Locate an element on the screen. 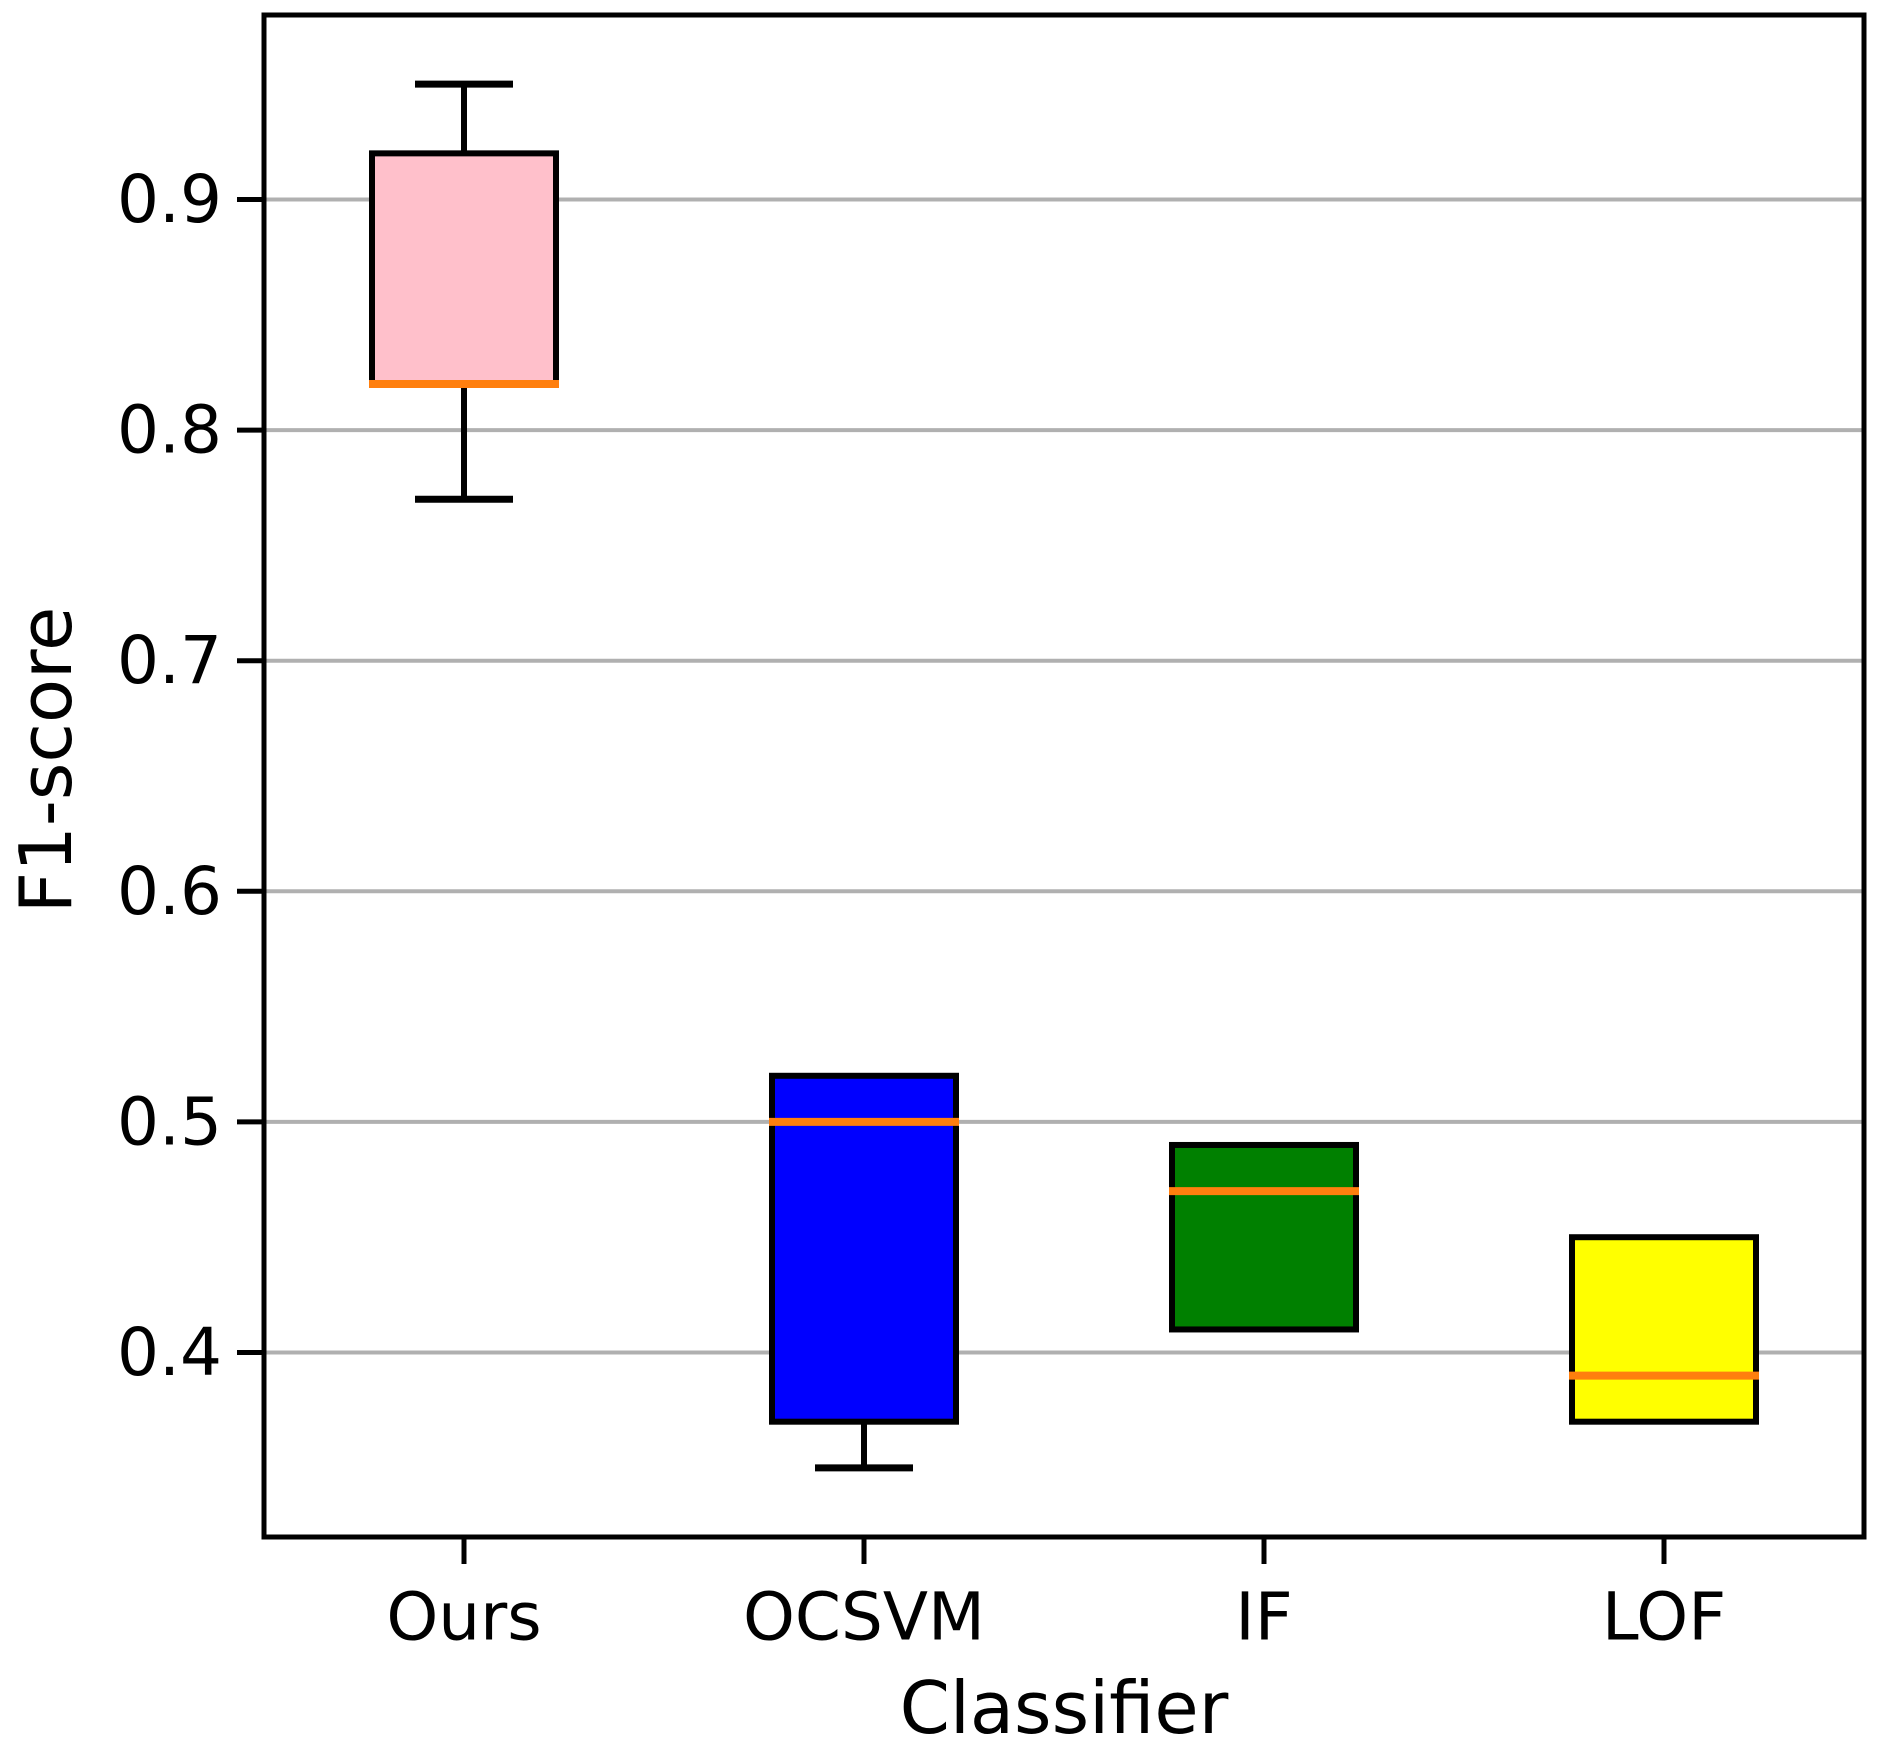  x-tick-label-lof: LOF is located at coordinates (1664, 1617).